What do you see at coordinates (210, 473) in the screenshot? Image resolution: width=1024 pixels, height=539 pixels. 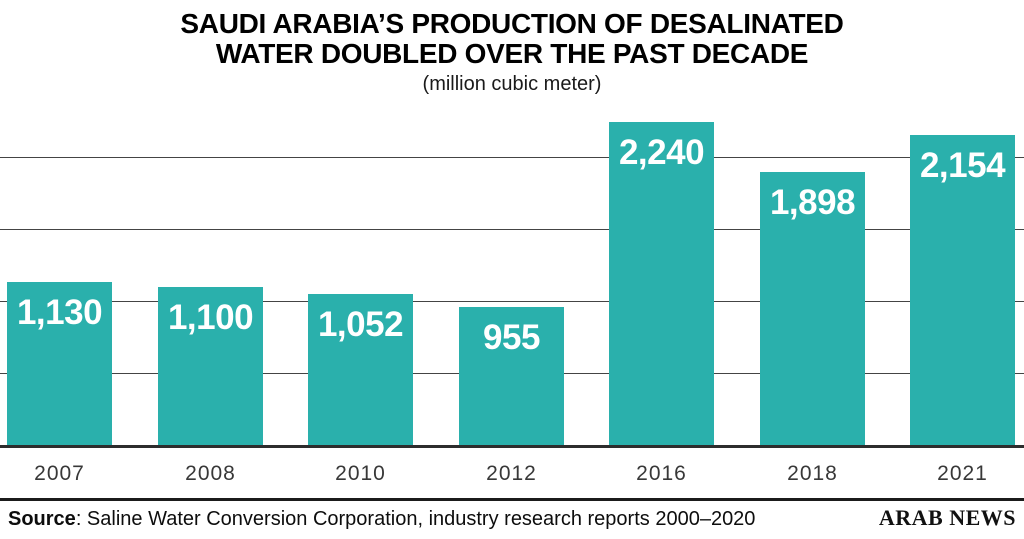 I see `x-tick-2008: 2008` at bounding box center [210, 473].